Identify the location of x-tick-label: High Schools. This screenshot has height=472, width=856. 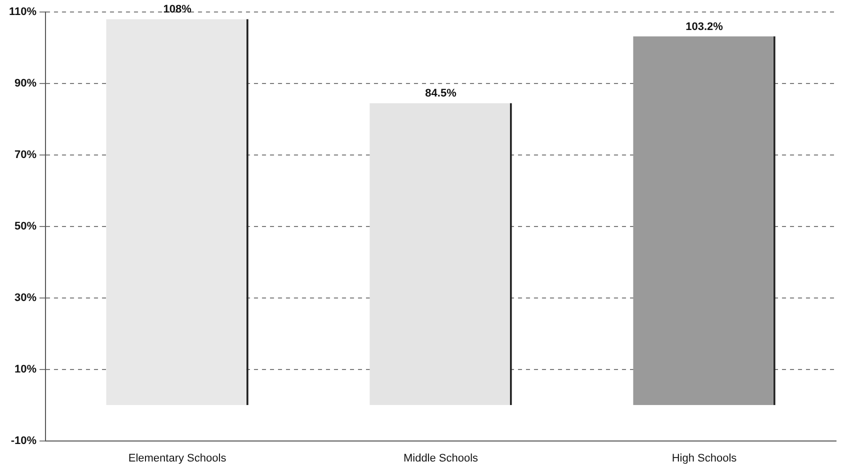
(705, 458).